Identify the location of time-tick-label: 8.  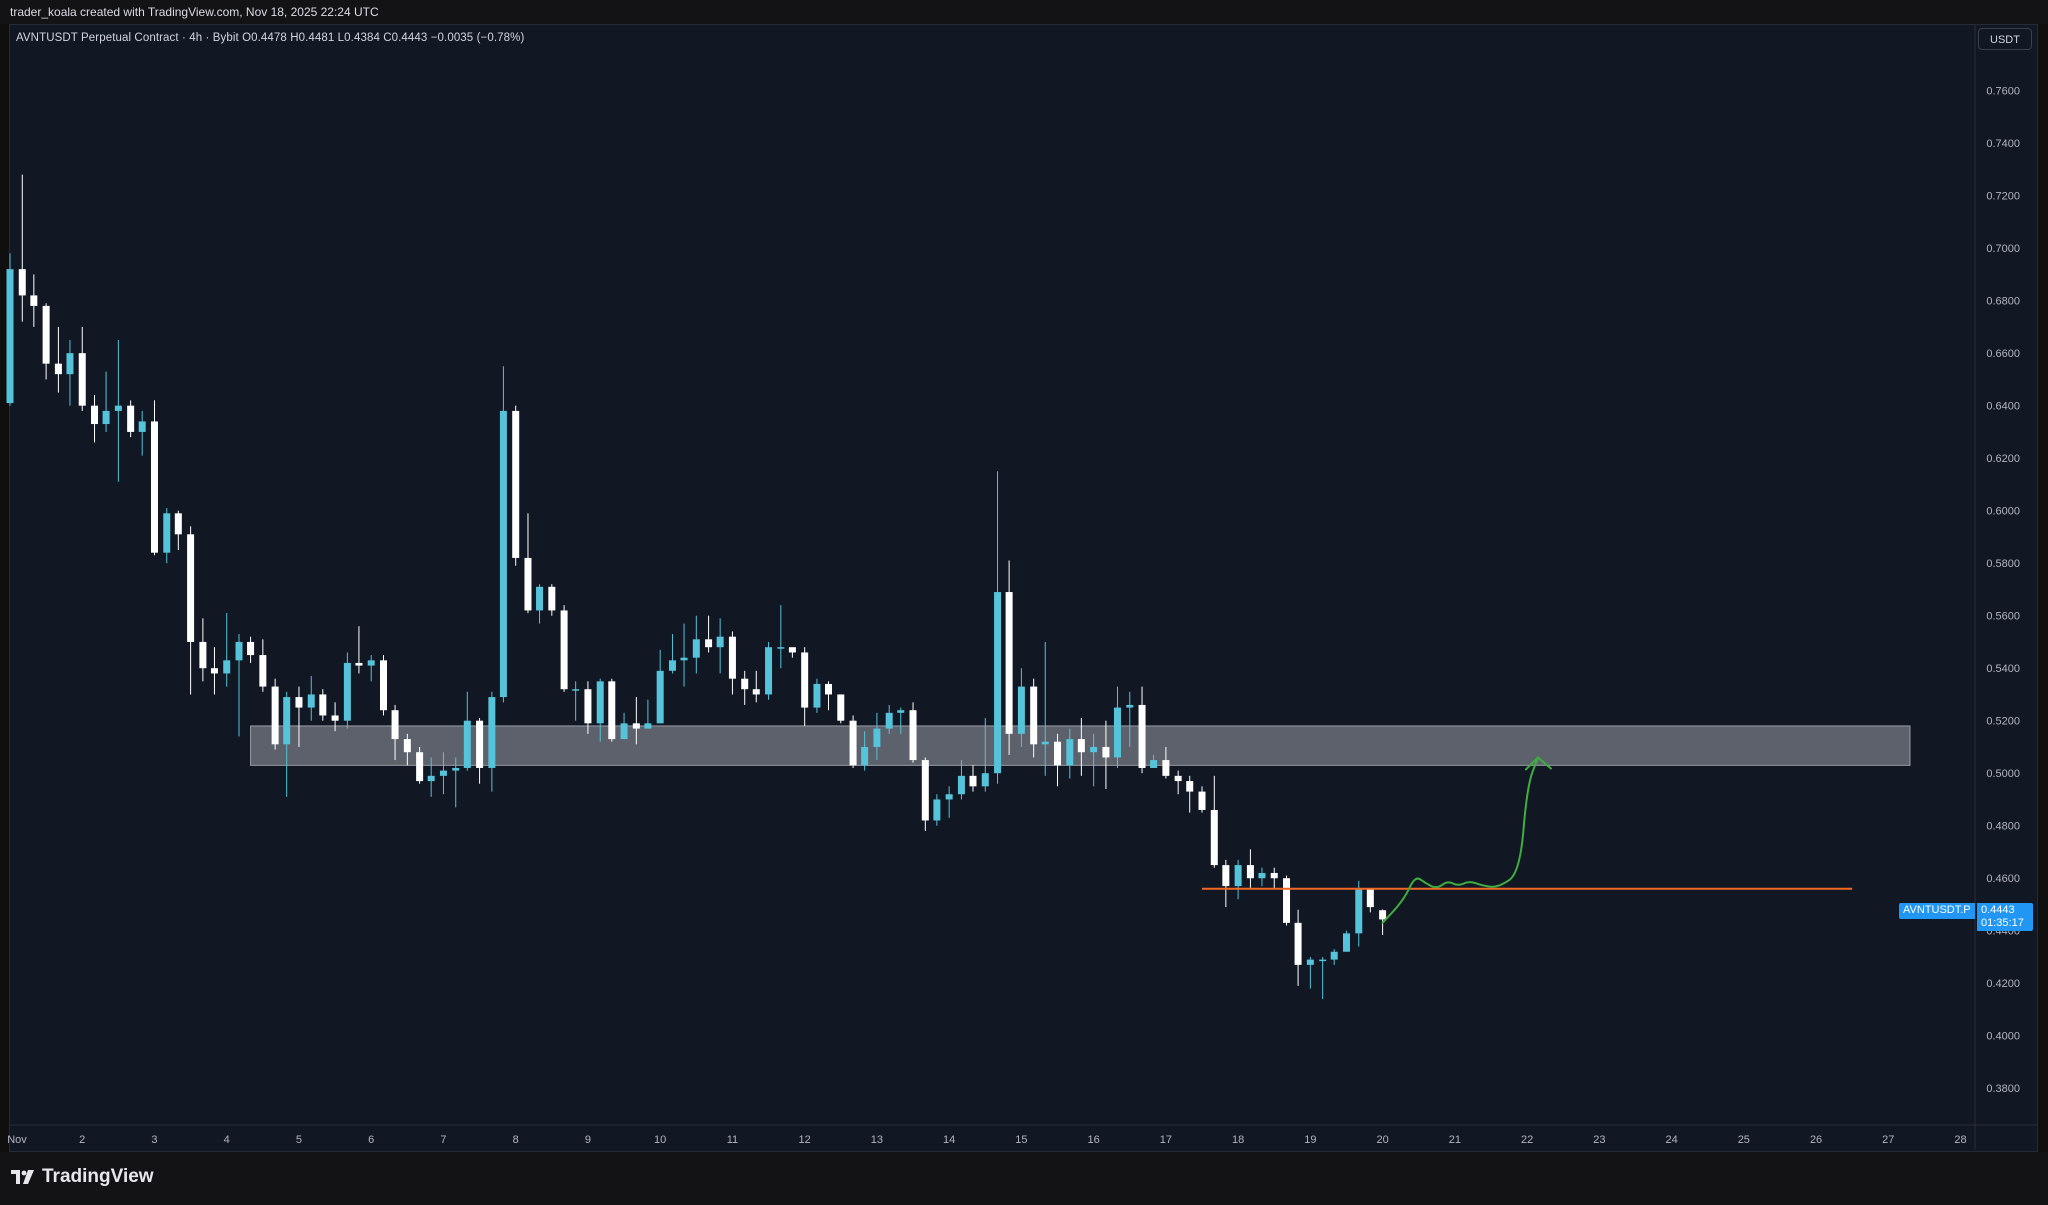
(516, 1140).